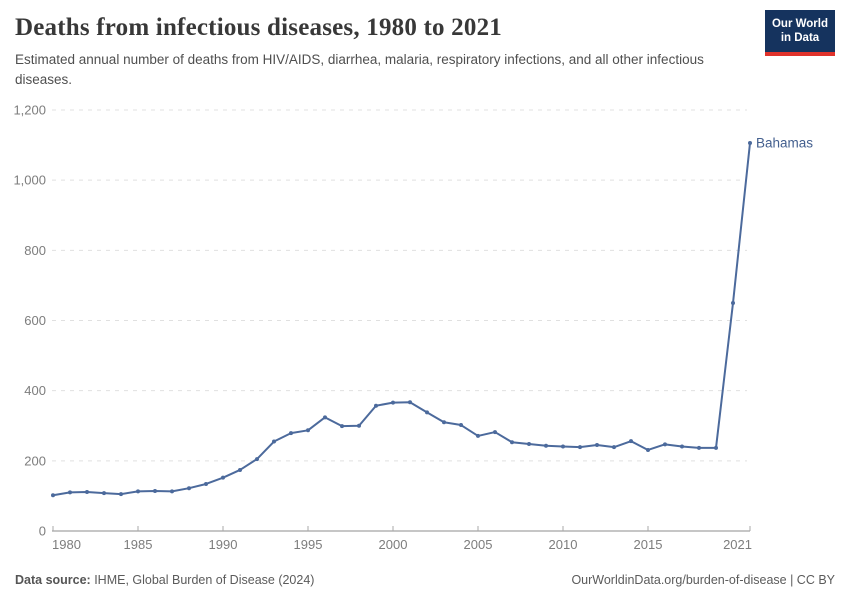 This screenshot has height=600, width=850. I want to click on owid-logo: Our World in Data, so click(800, 33).